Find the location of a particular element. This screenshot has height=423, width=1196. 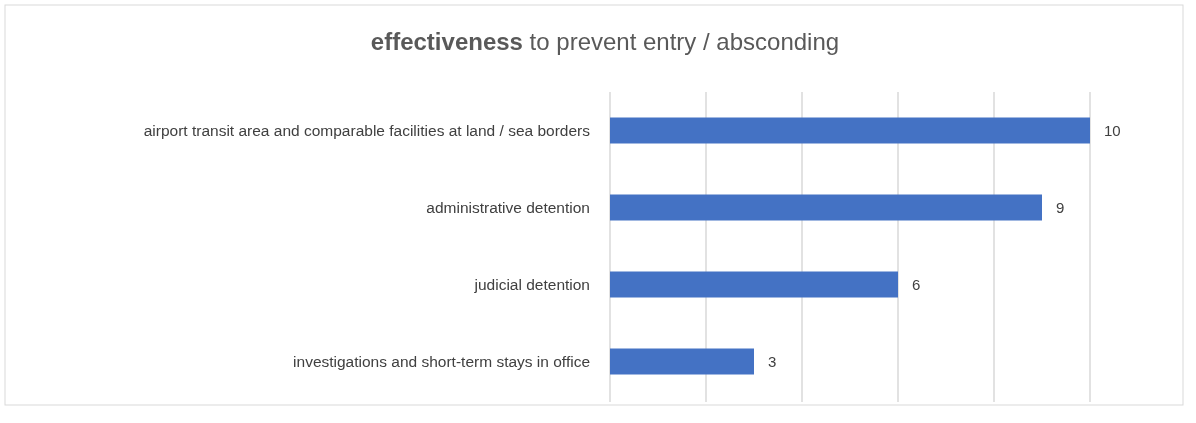

y-tick-label: administrative detention is located at coordinates (508, 207).